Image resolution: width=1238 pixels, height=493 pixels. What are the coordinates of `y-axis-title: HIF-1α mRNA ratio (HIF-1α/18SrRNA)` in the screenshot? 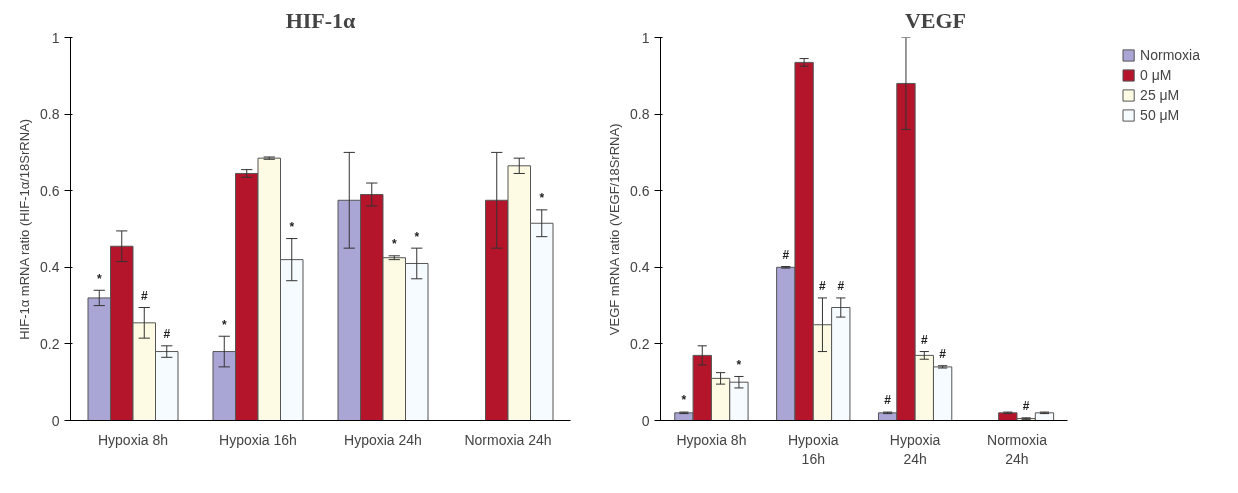 It's located at (25, 229).